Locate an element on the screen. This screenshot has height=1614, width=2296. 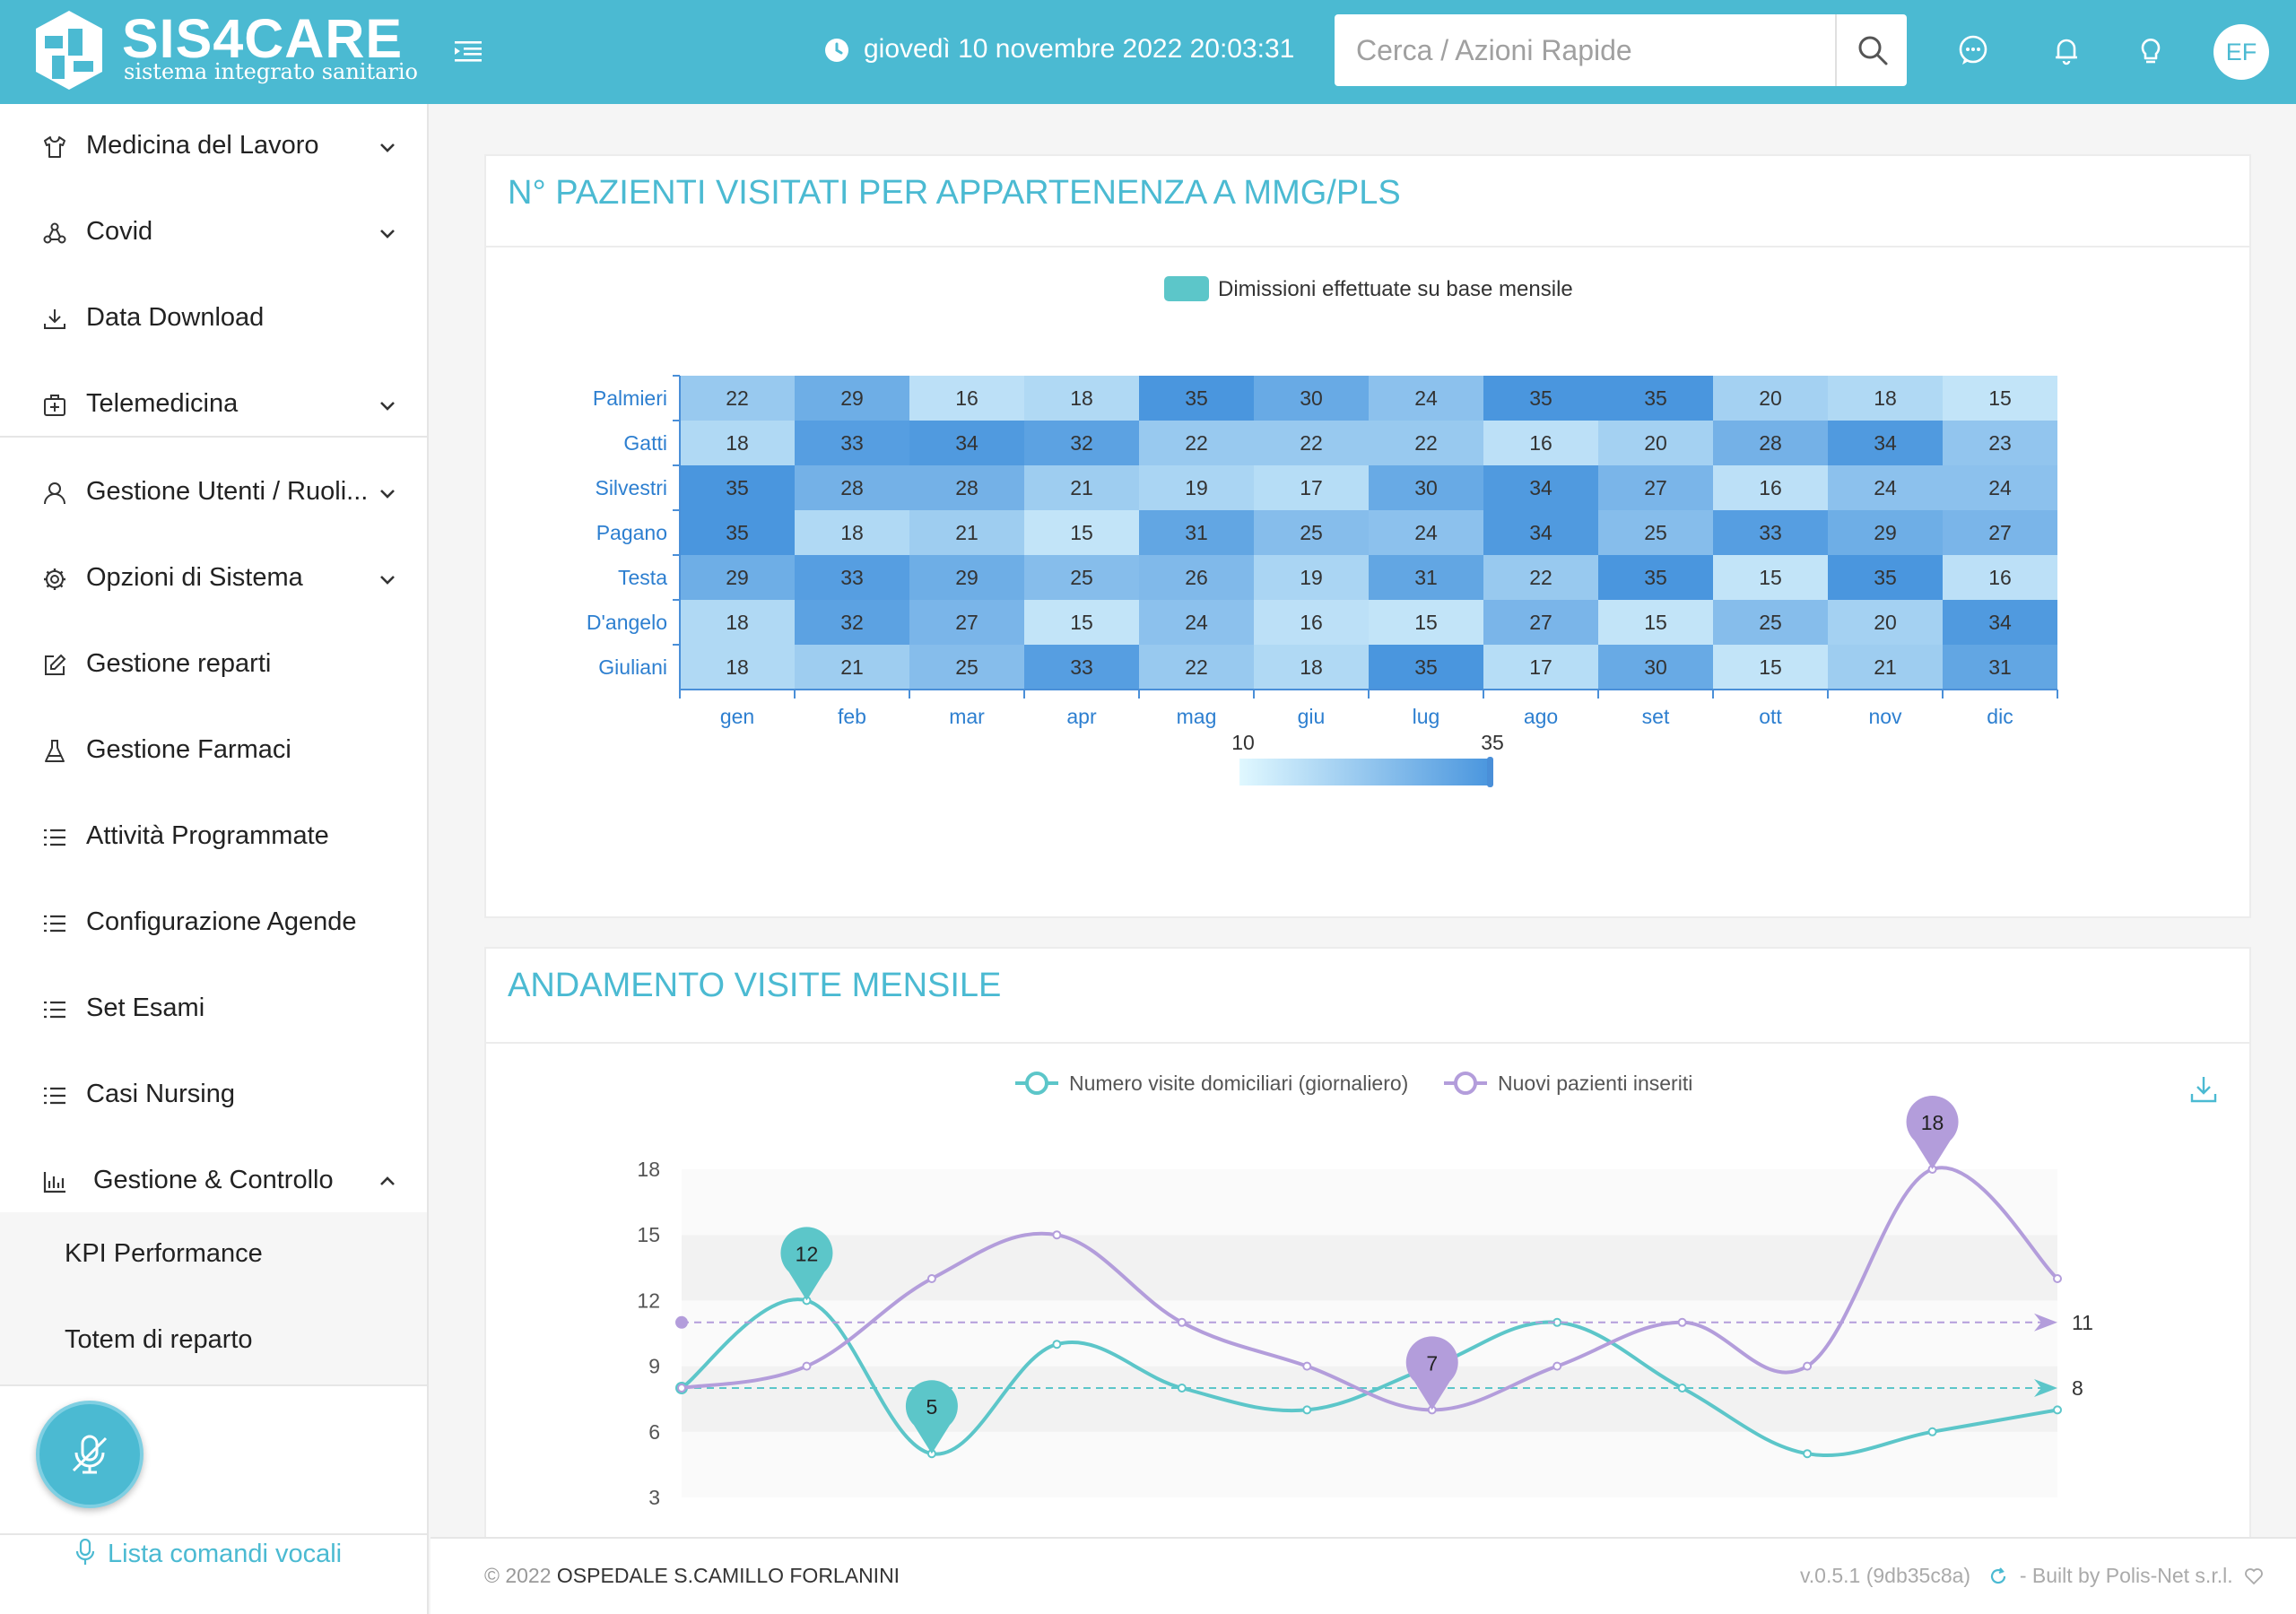
heatmap-cell-label: 20 is located at coordinates (1885, 622).